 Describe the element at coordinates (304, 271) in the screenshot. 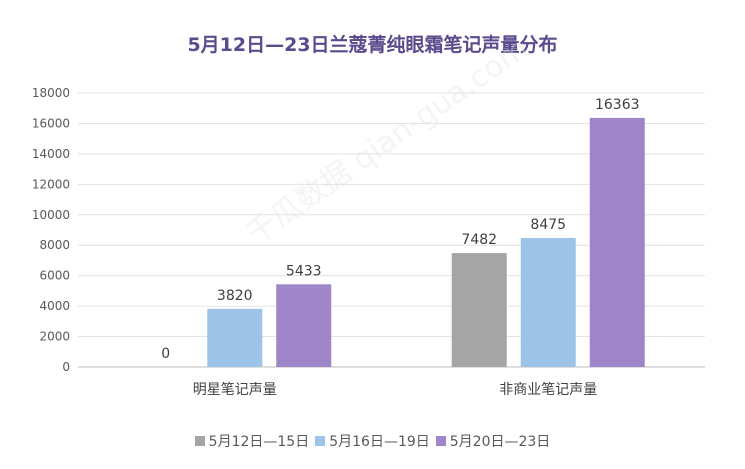

I see `data-label: 5433` at that location.